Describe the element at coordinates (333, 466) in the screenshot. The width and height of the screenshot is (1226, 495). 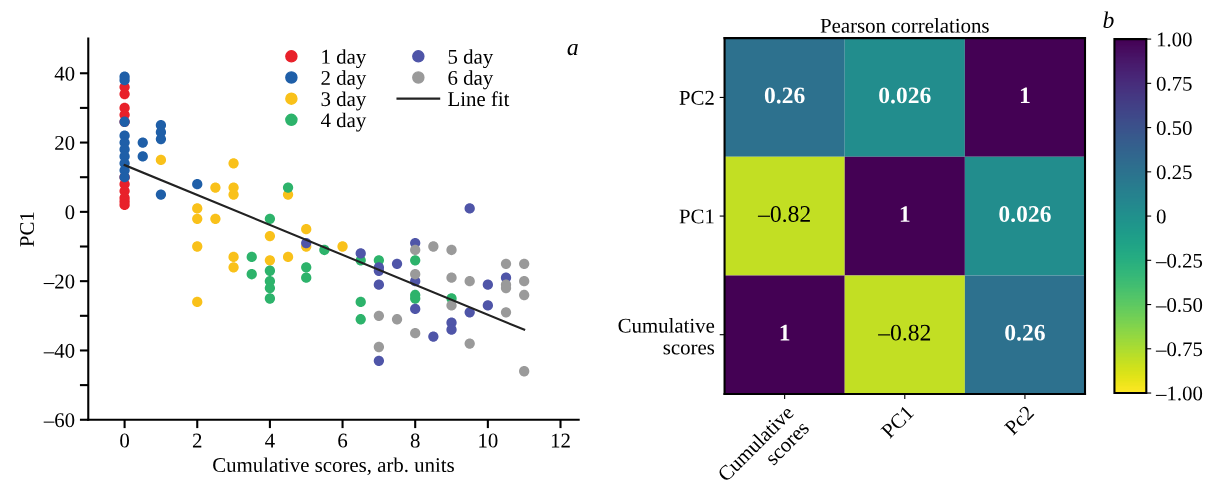
I see `x-axis-title: Cumulative scores, arb. units` at that location.